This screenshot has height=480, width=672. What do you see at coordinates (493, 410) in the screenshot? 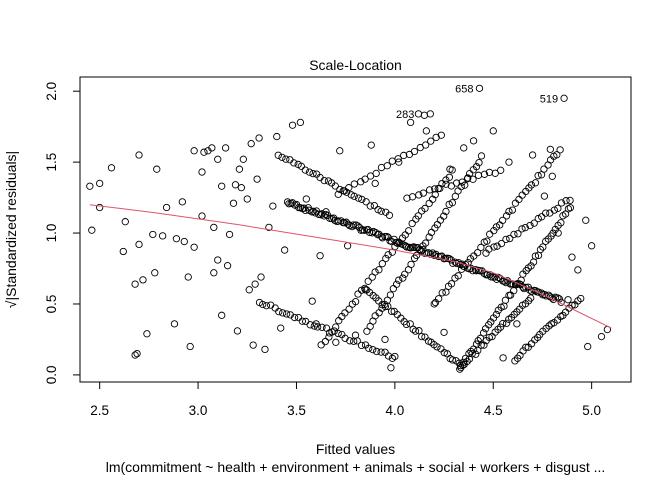
I see `x-tick-label: 4.5` at bounding box center [493, 410].